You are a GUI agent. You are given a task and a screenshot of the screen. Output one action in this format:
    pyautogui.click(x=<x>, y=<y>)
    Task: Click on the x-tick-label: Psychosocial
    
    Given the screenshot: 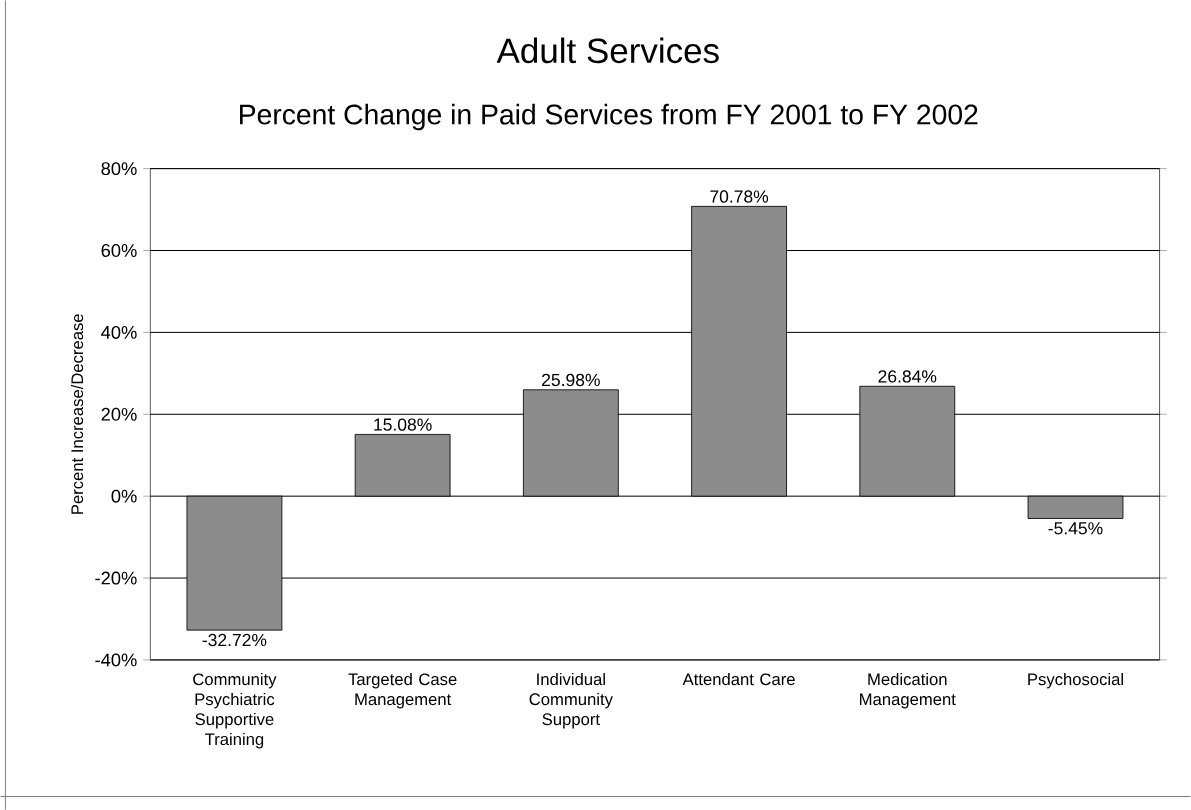 What is the action you would take?
    pyautogui.click(x=1075, y=680)
    